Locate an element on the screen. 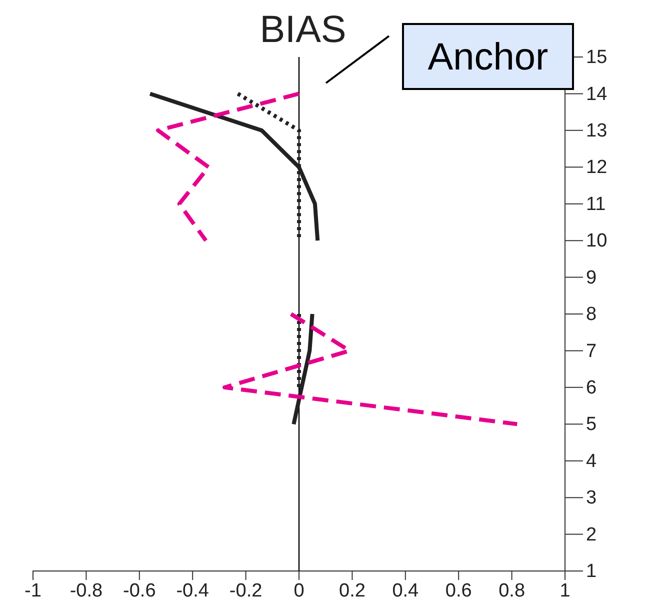  y-tick-label: 5 is located at coordinates (591, 425).